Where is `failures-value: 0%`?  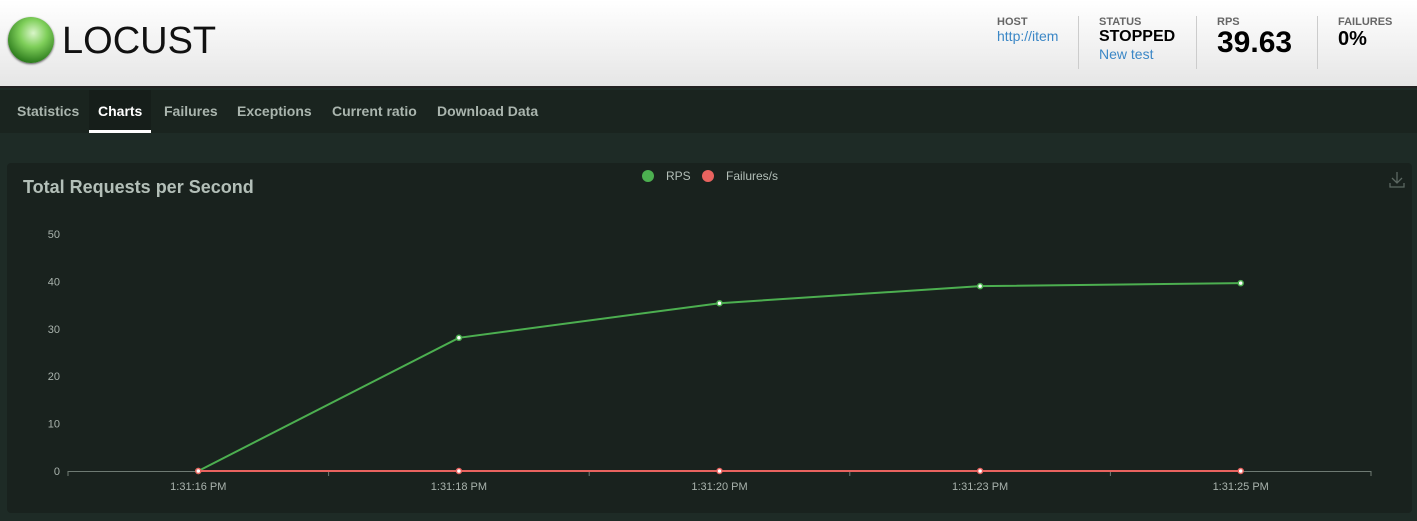 failures-value: 0% is located at coordinates (1352, 39).